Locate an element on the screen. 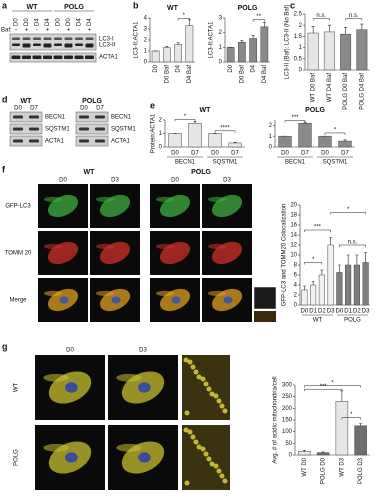 The width and height of the screenshot is (380, 500). blot is located at coordinates (92, 129).